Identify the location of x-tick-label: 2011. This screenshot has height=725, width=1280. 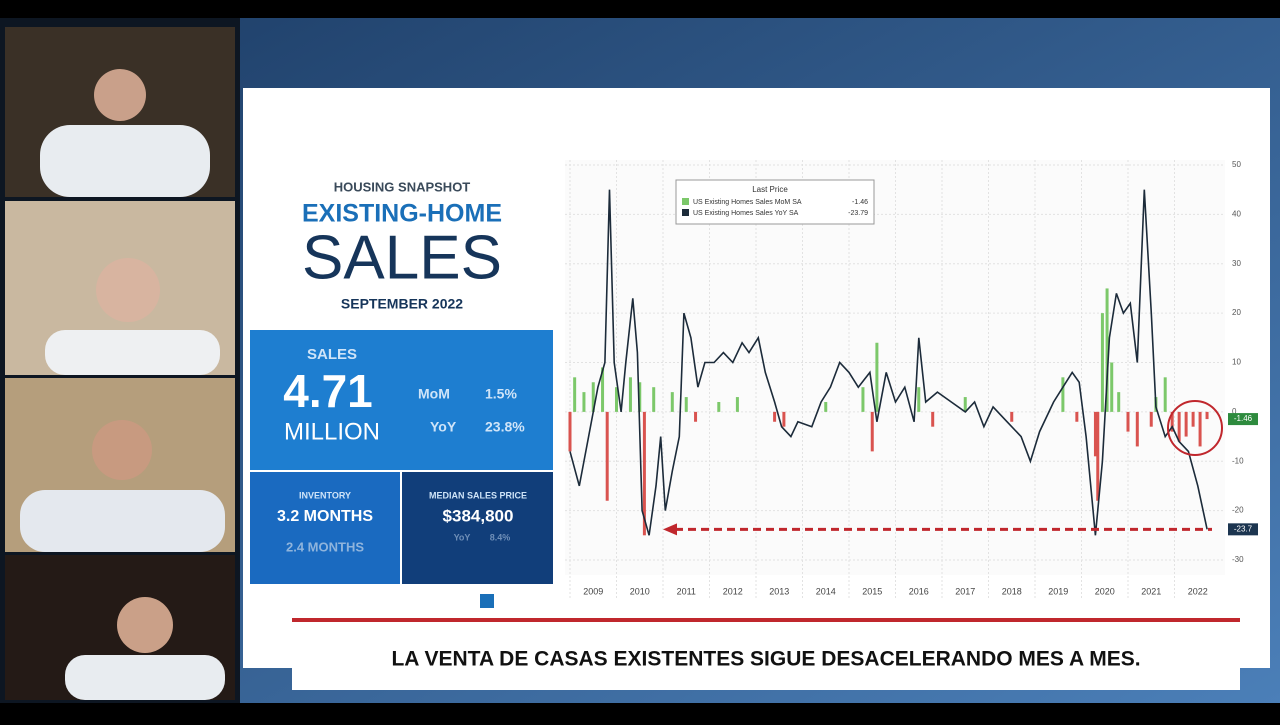
(686, 591).